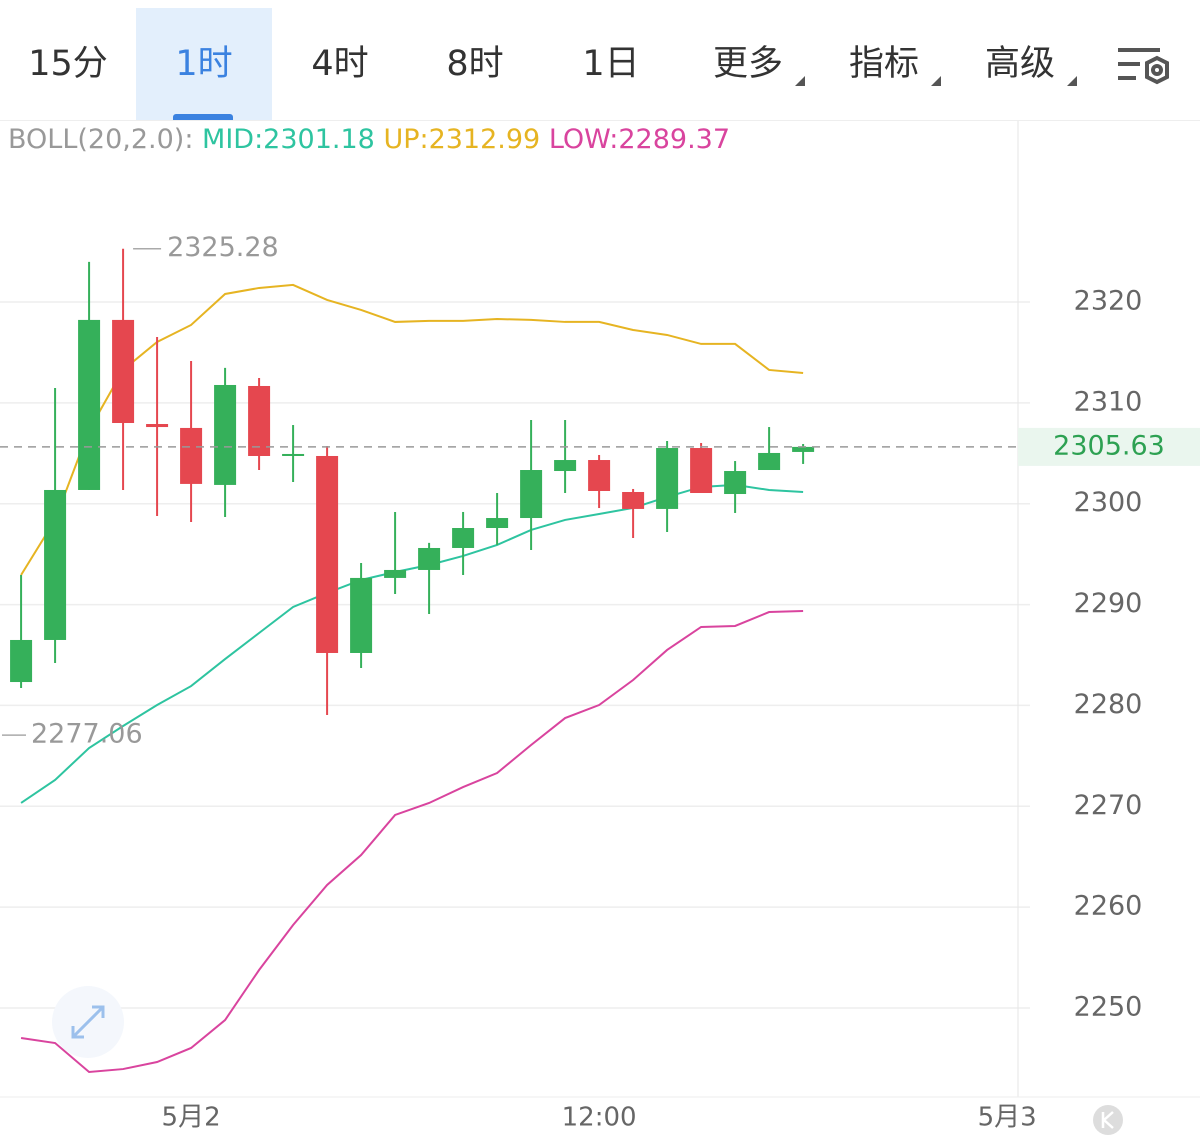 Image resolution: width=1200 pixels, height=1138 pixels. What do you see at coordinates (599, 1118) in the screenshot?
I see `x-tick-label: 12:00` at bounding box center [599, 1118].